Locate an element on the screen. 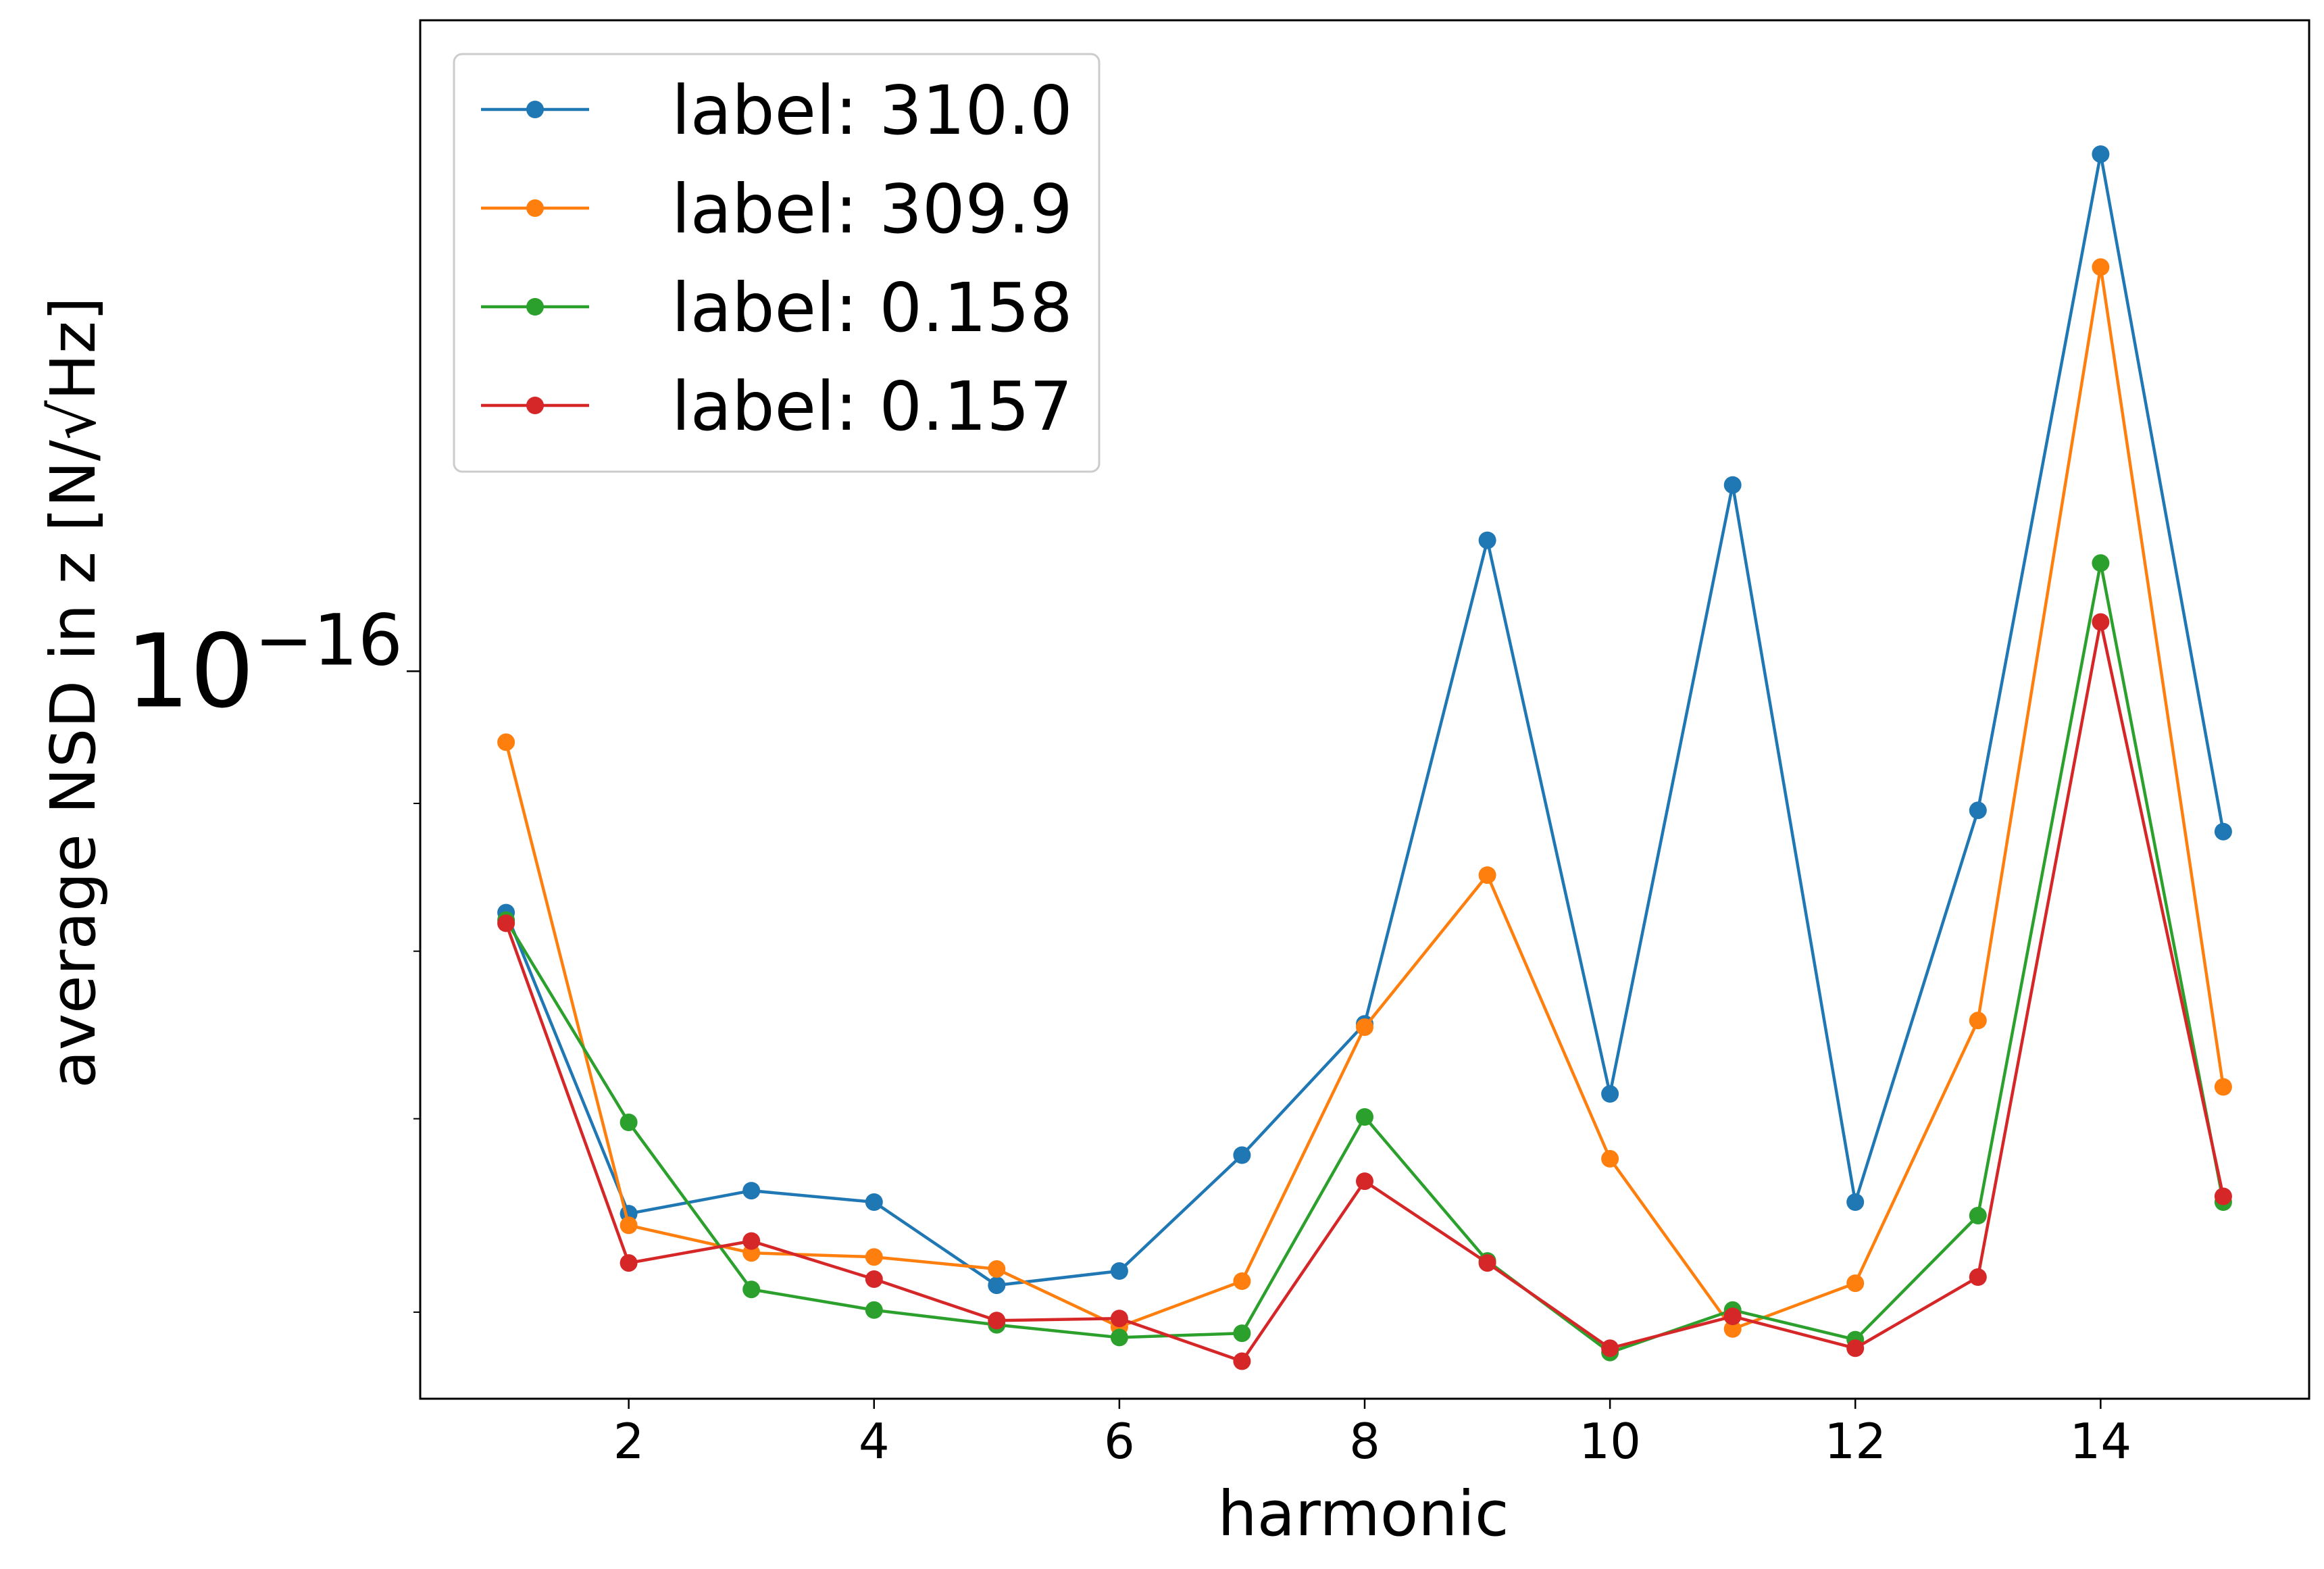 Image resolution: width=2324 pixels, height=1569 pixels. x-tick-label: 14 is located at coordinates (2101, 1441).